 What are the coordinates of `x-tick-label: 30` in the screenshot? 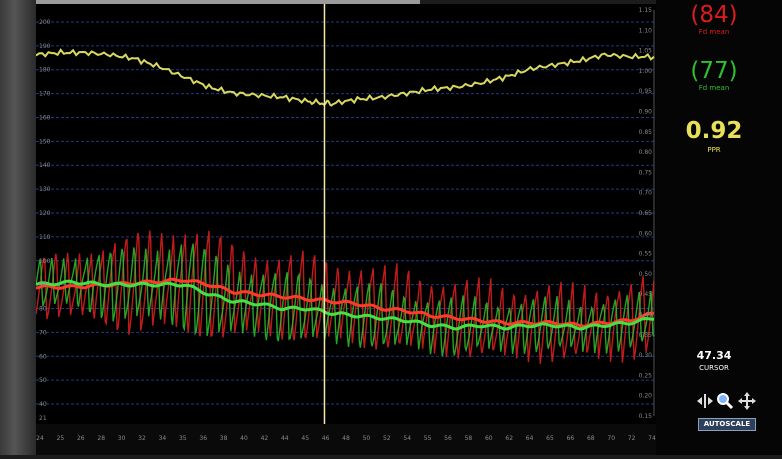 It's located at (122, 438).